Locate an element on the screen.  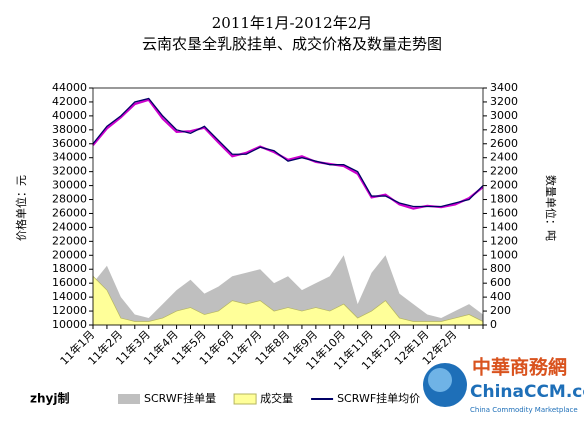
y-tick-label: 20000 is located at coordinates (69, 254).